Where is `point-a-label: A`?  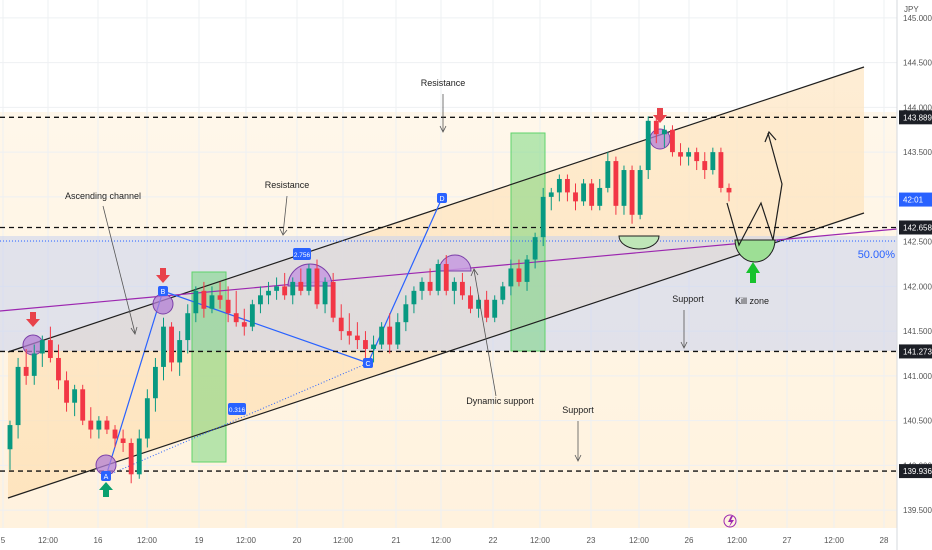 point-a-label: A is located at coordinates (106, 477).